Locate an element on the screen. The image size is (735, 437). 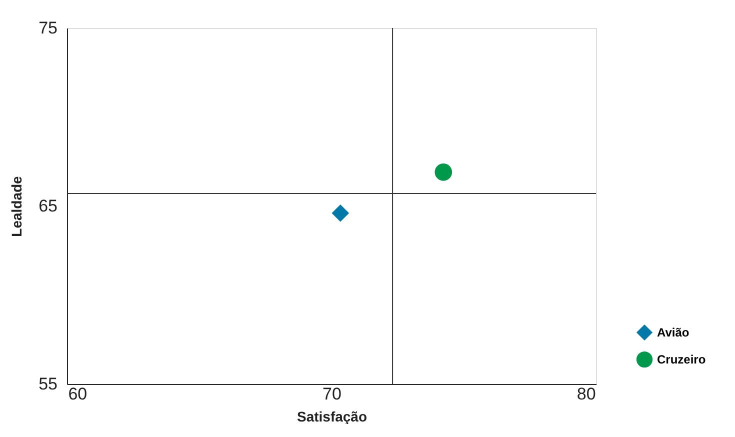
legend-label: Avião is located at coordinates (673, 333).